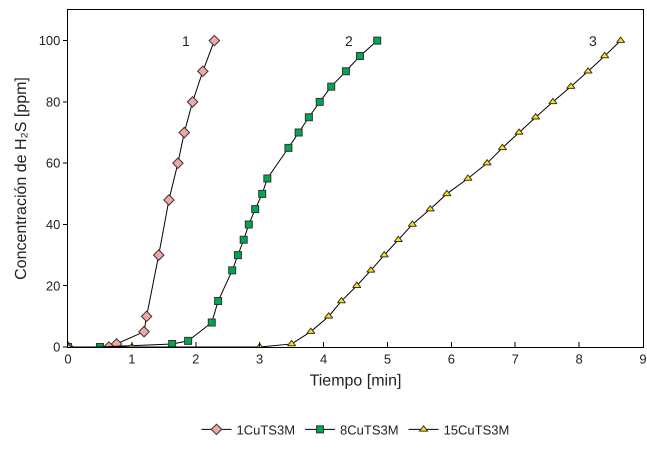 This screenshot has height=449, width=647. Describe the element at coordinates (260, 359) in the screenshot. I see `x-tick-label: 3` at that location.